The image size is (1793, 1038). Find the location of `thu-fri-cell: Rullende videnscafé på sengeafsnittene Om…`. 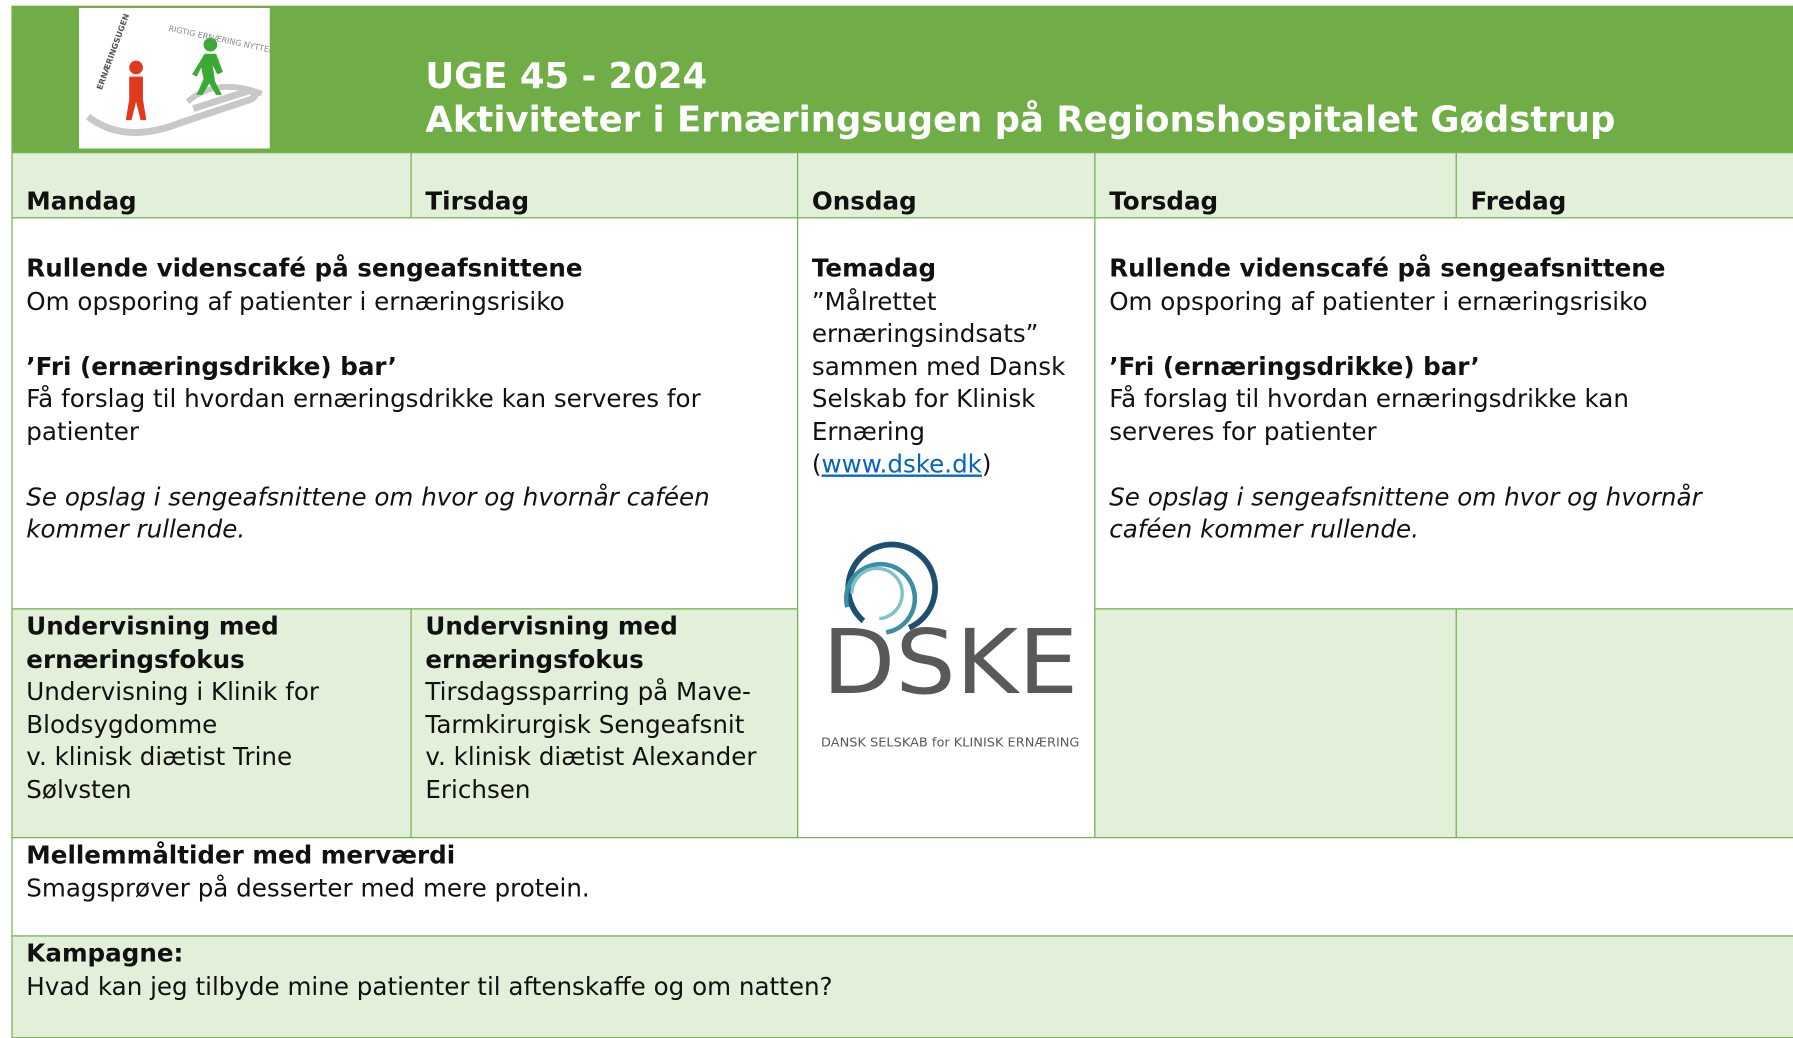

thu-fri-cell: Rullende videnscafé på sengeafsnittene Om… is located at coordinates (1443, 413).